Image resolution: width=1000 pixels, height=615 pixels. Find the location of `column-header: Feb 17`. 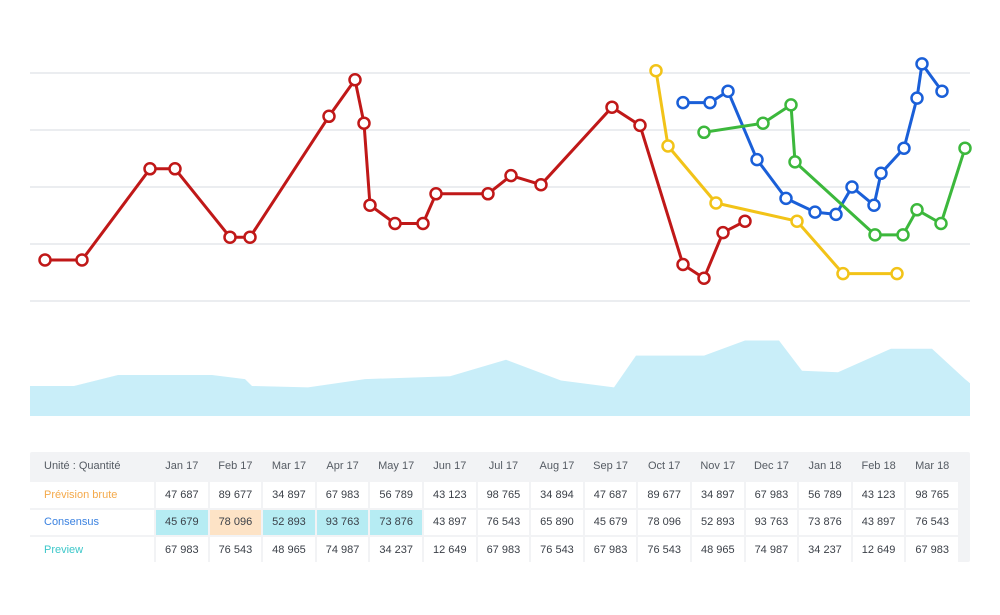

column-header: Feb 17 is located at coordinates (235, 465).